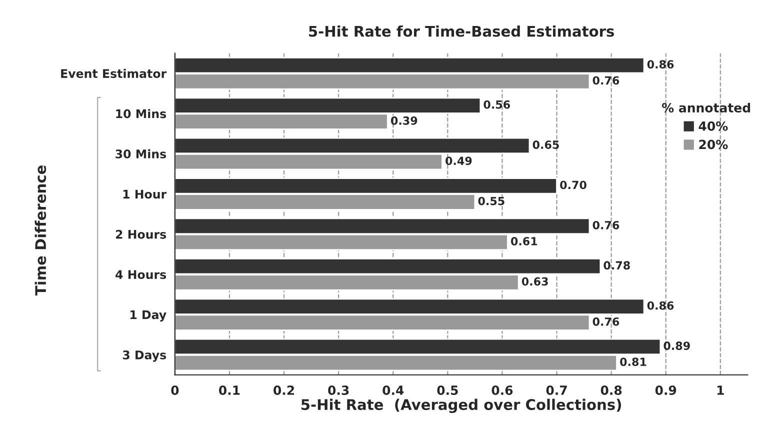  Describe the element at coordinates (393, 390) in the screenshot. I see `x-tick-label: 0.4` at that location.